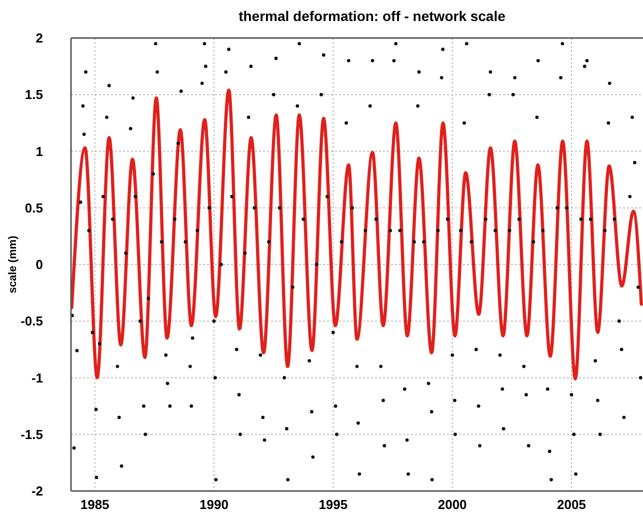 The image size is (643, 513). What do you see at coordinates (372, 16) in the screenshot?
I see `chart-title: thermal deformation: off - network scale` at bounding box center [372, 16].